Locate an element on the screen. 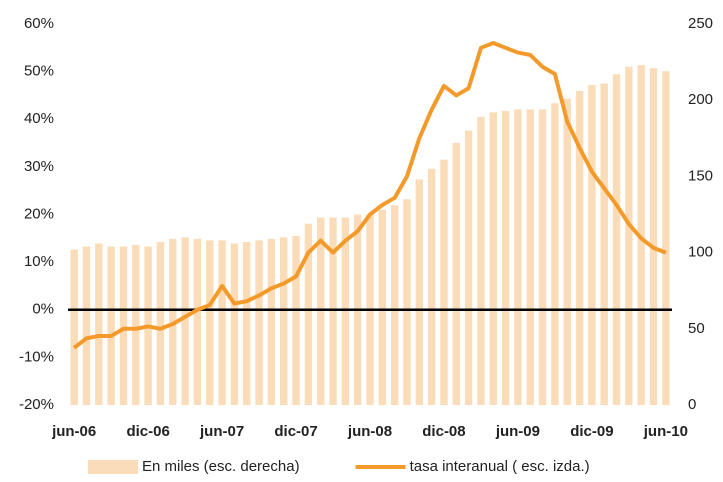 Image resolution: width=723 pixels, height=482 pixels. y2-tick-label: 200 is located at coordinates (700, 99).